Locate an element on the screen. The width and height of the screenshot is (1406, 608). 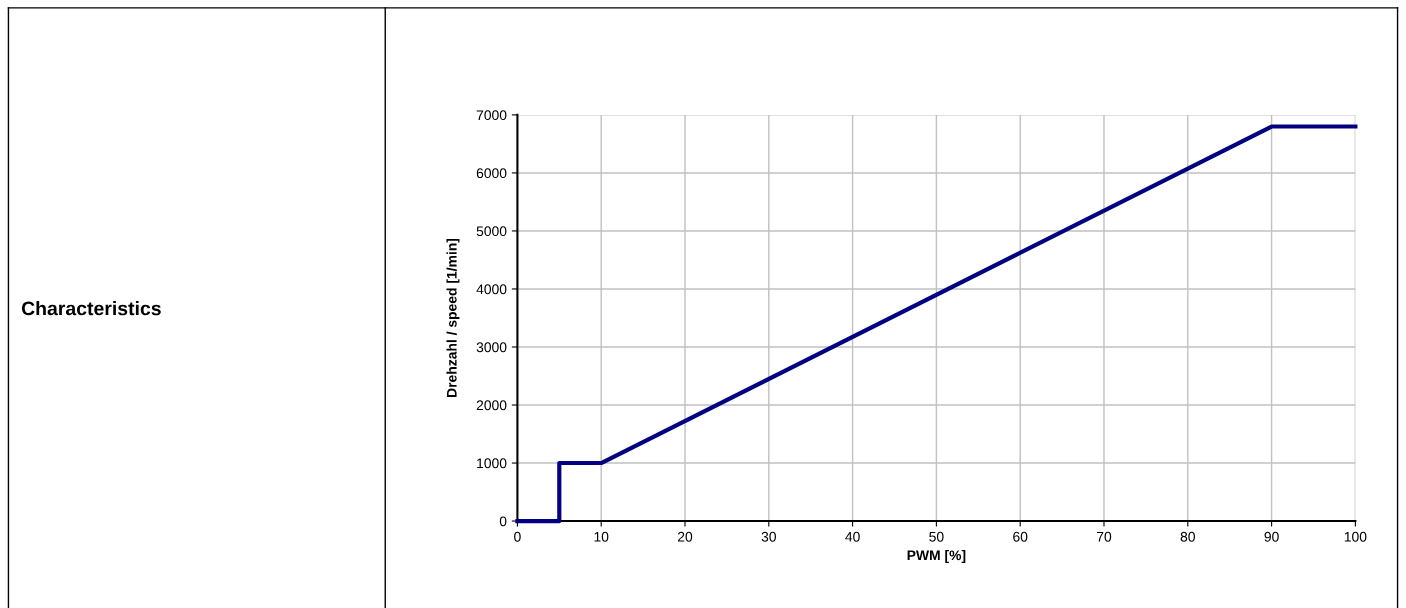
y-tick-label: 7000 is located at coordinates (491, 115).